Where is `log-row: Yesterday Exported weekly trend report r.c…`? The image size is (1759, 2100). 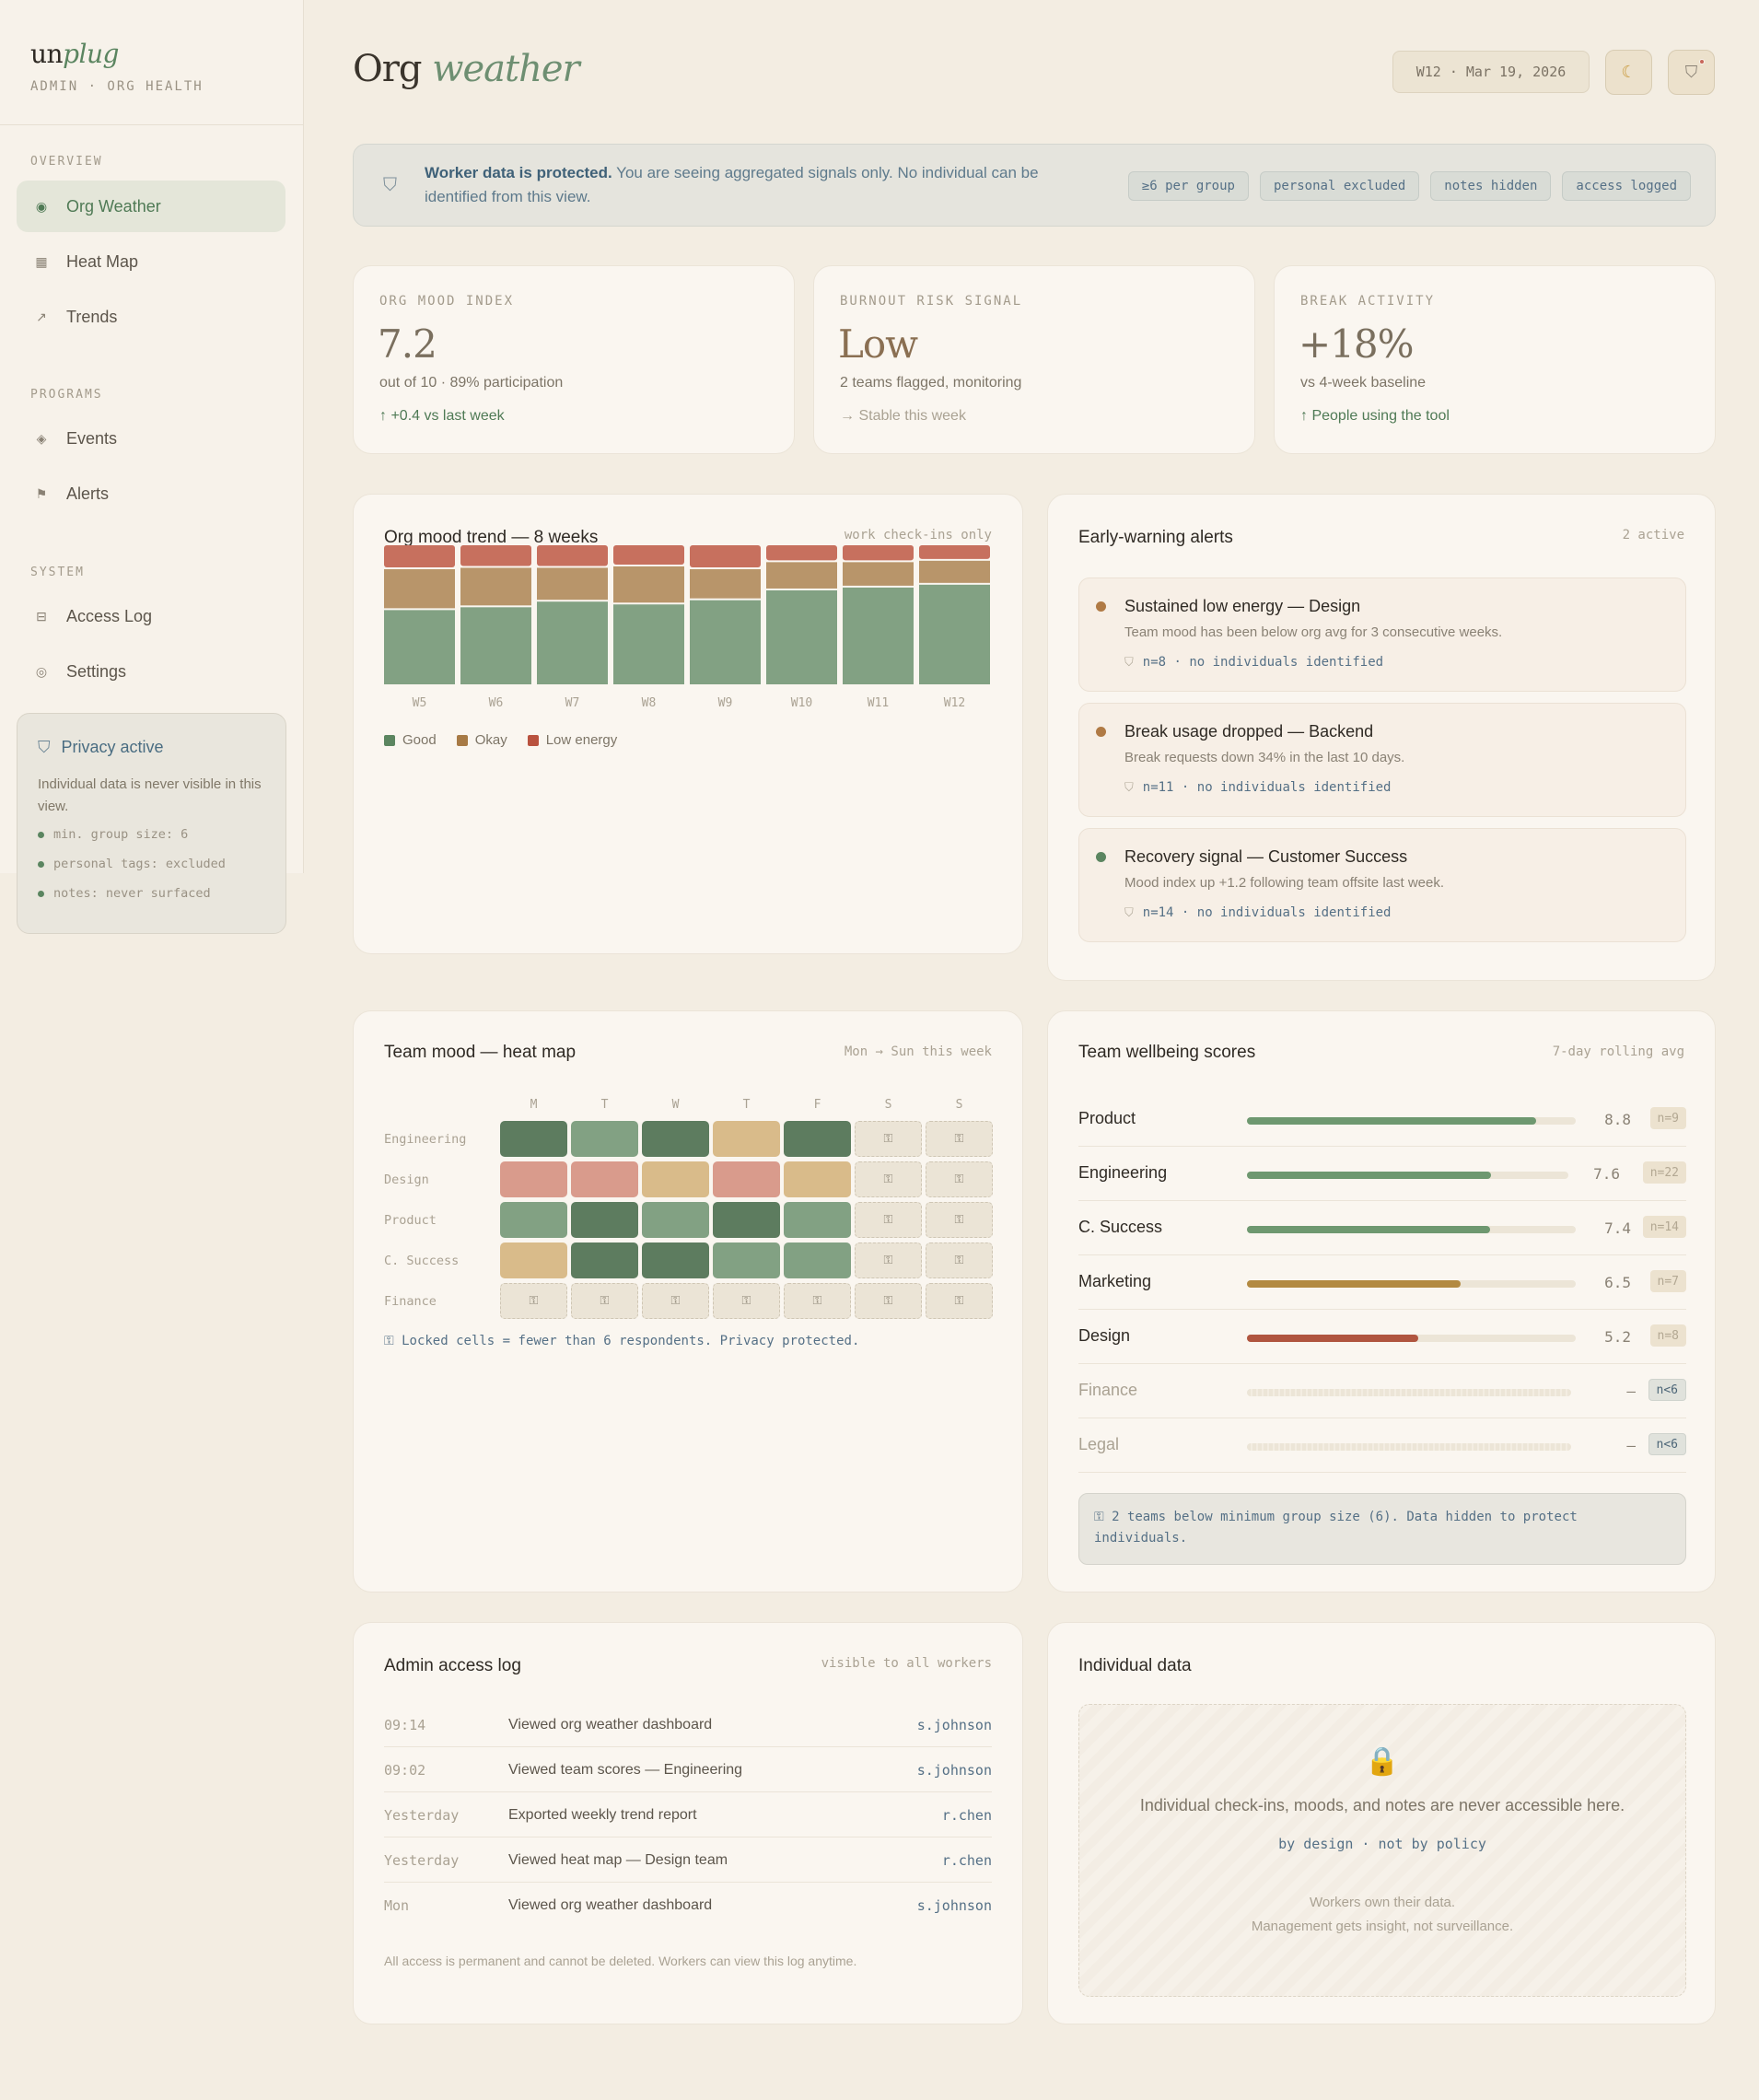 log-row: Yesterday Exported weekly trend report r.c… is located at coordinates (688, 1815).